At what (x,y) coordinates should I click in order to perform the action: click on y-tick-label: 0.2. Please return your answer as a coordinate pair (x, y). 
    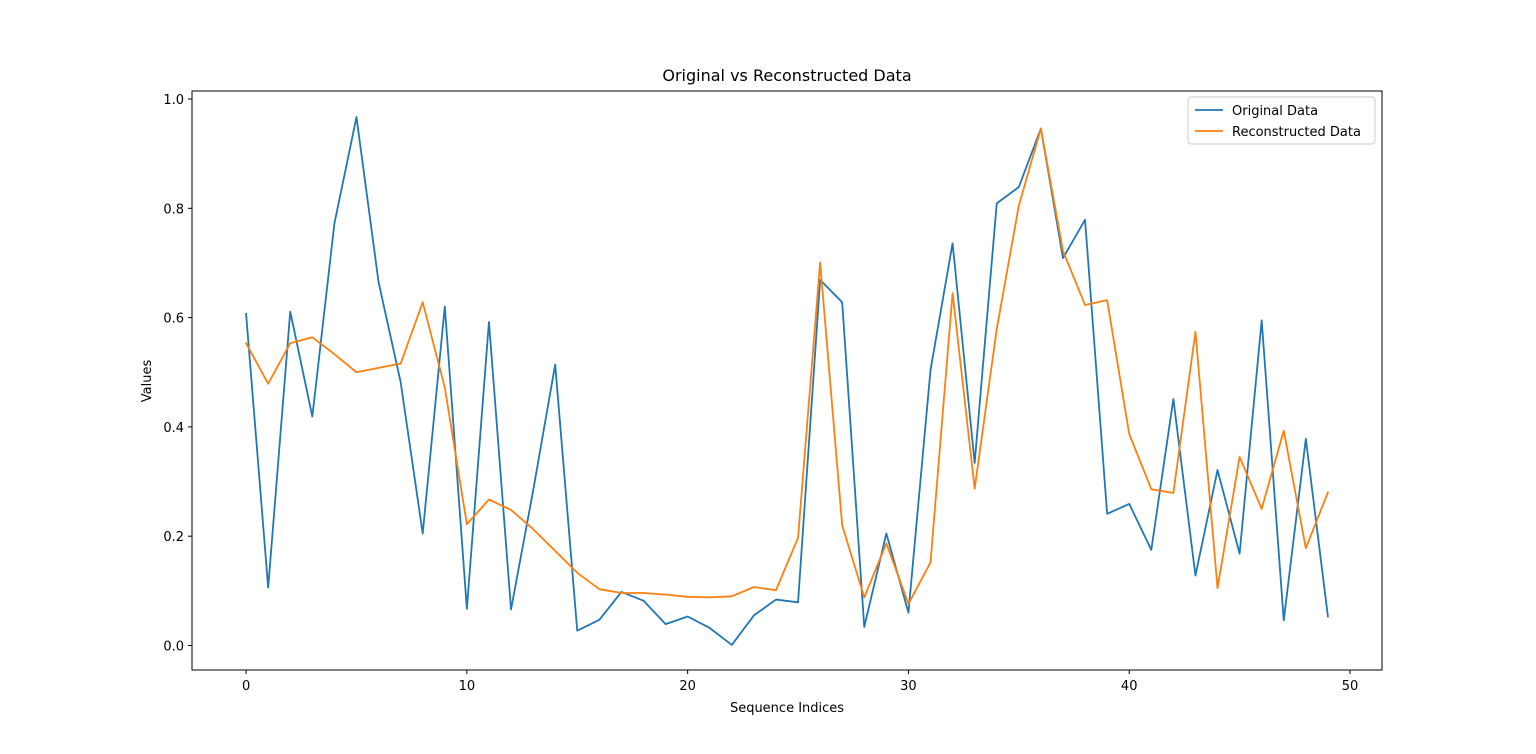
    Looking at the image, I should click on (173, 537).